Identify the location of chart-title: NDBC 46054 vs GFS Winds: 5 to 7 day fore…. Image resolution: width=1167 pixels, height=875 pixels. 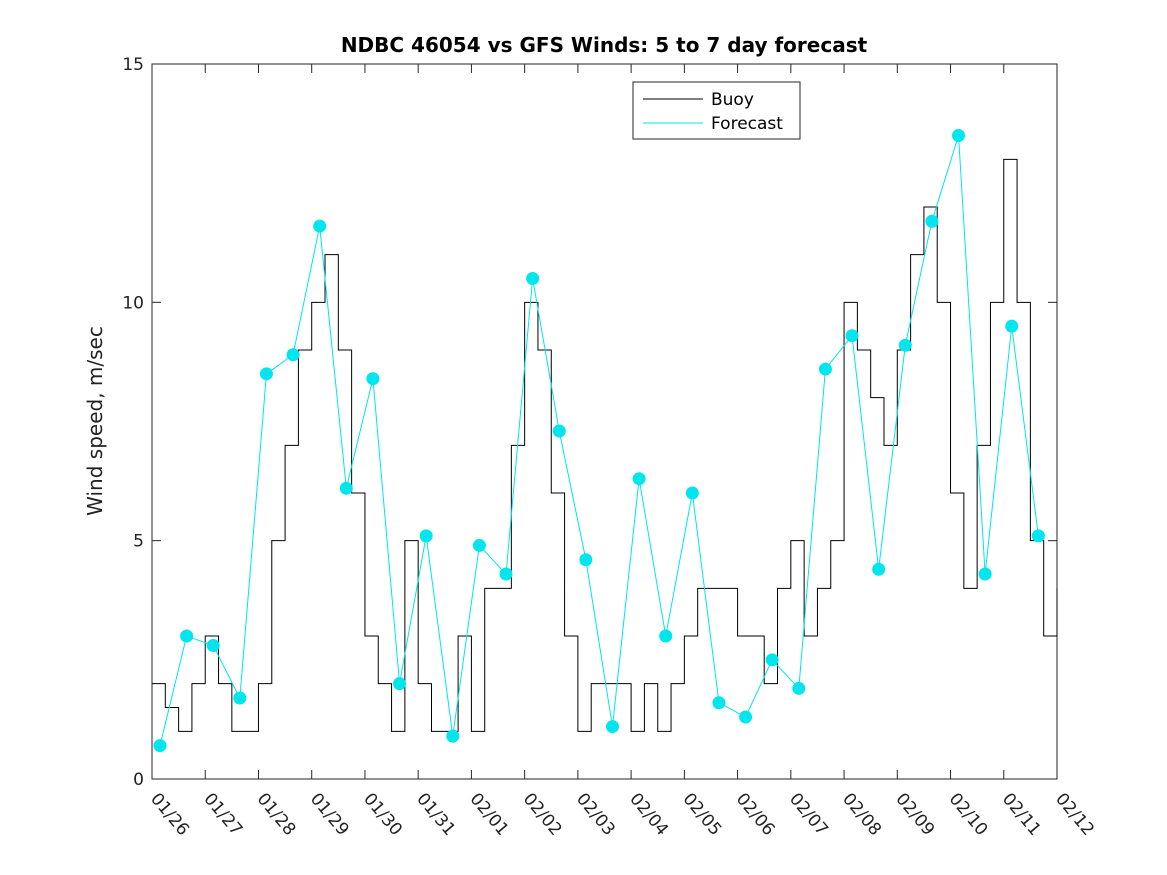
(604, 45).